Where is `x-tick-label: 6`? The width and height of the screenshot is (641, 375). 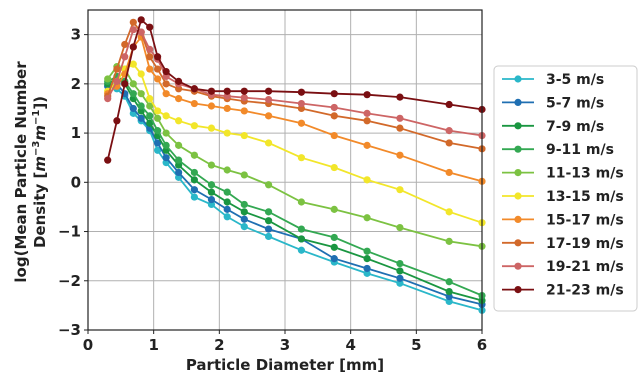 x-tick-label: 6 is located at coordinates (482, 345).